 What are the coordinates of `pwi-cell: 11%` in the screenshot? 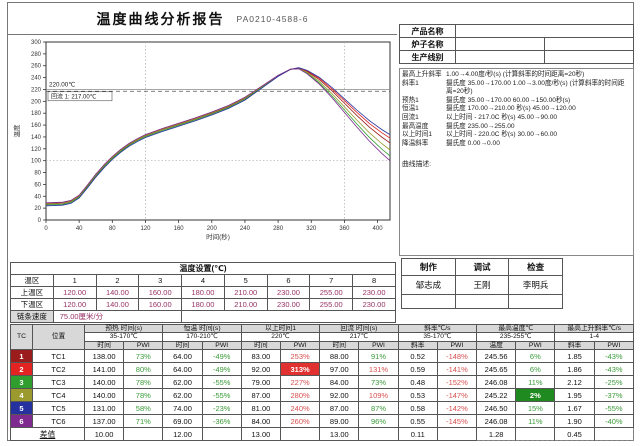 It's located at (535, 421).